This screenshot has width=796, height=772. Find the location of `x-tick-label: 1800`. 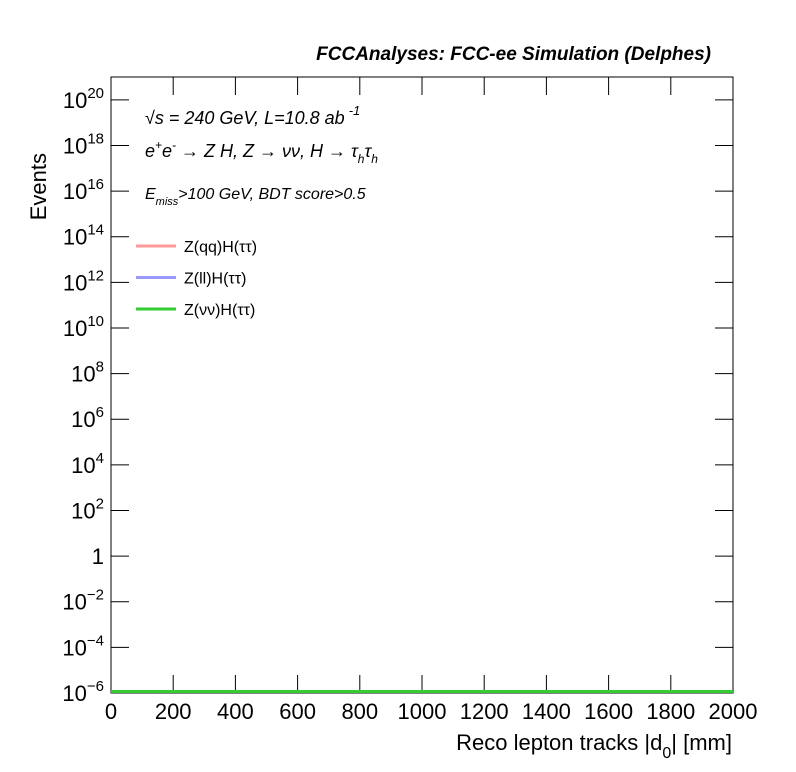

x-tick-label: 1800 is located at coordinates (670, 711).